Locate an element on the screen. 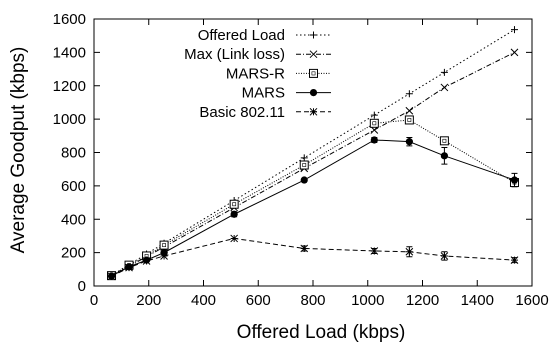 Image resolution: width=559 pixels, height=346 pixels. legend-label: Max (Link loss) is located at coordinates (234, 54).